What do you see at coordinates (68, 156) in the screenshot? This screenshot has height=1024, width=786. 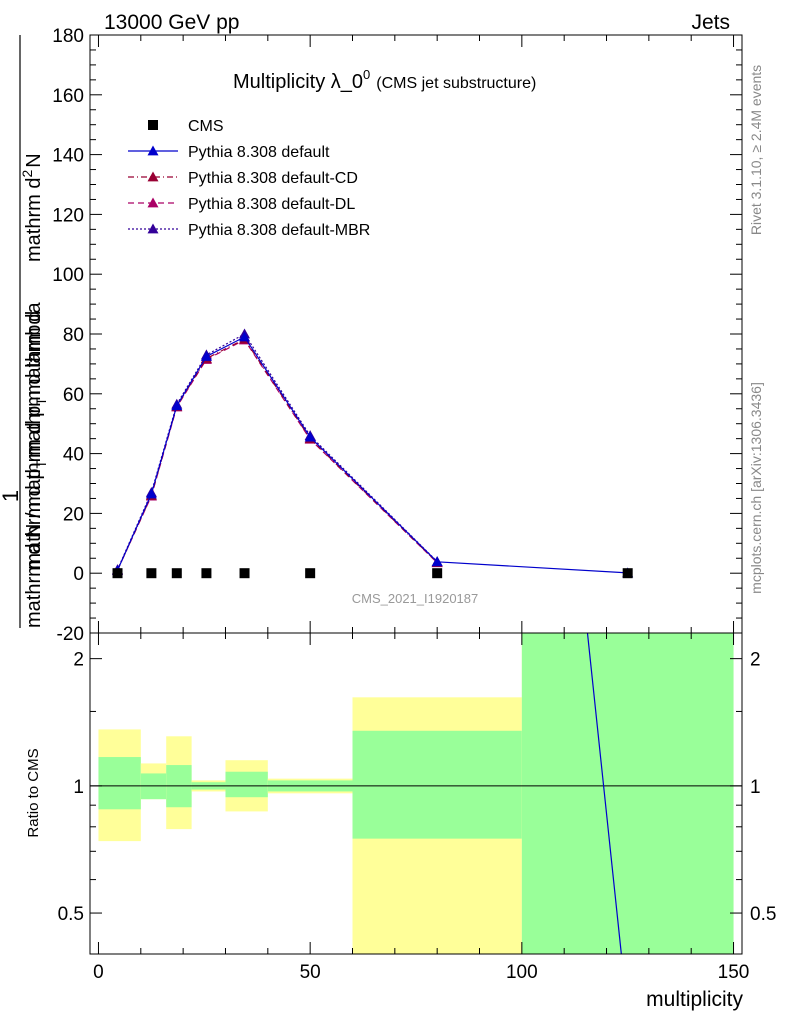 I see `main-y-tick-label: 140` at bounding box center [68, 156].